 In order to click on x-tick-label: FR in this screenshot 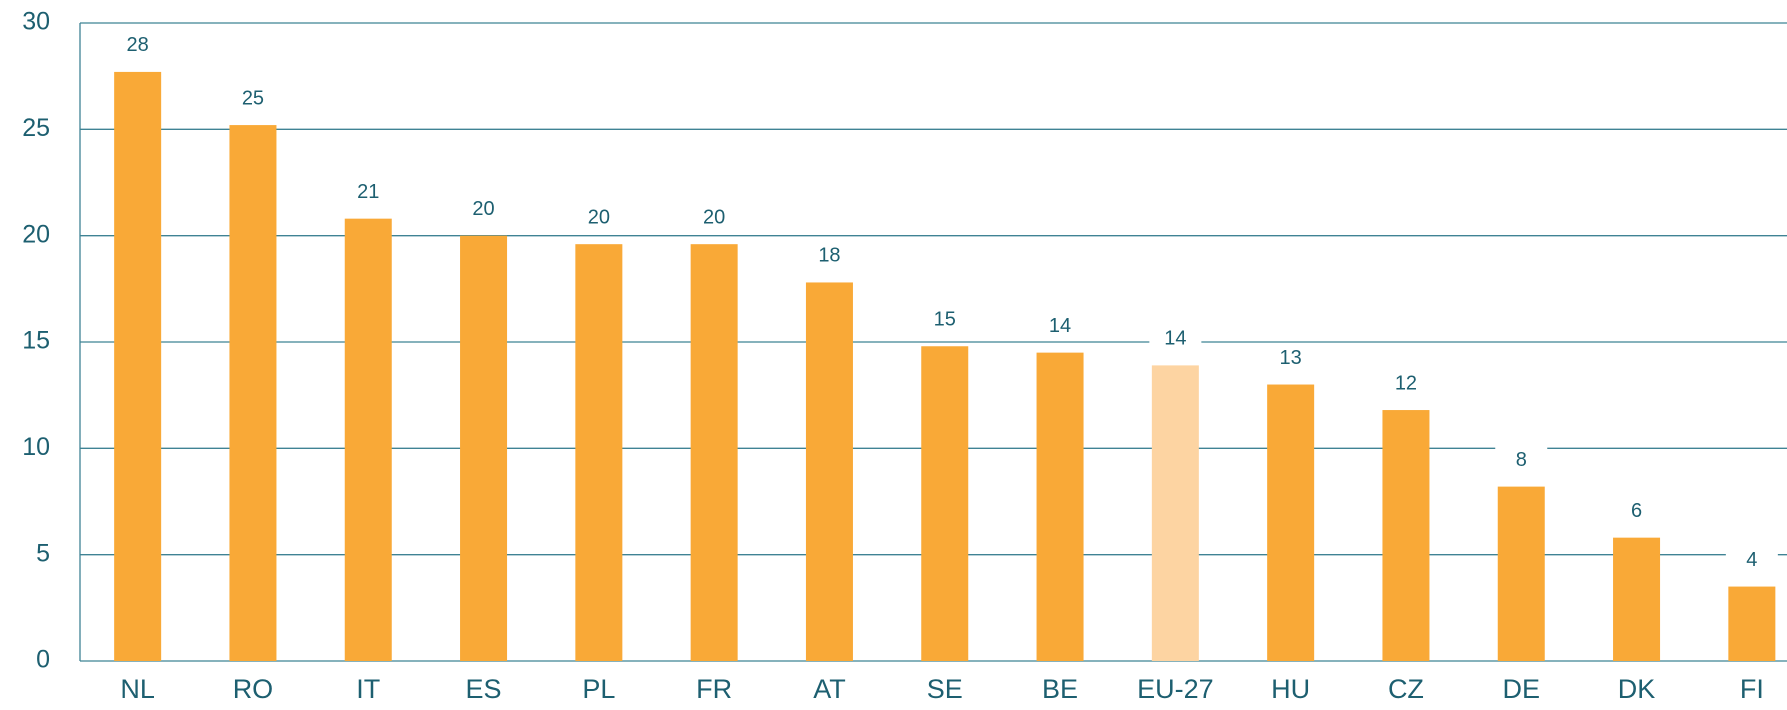, I will do `click(714, 689)`.